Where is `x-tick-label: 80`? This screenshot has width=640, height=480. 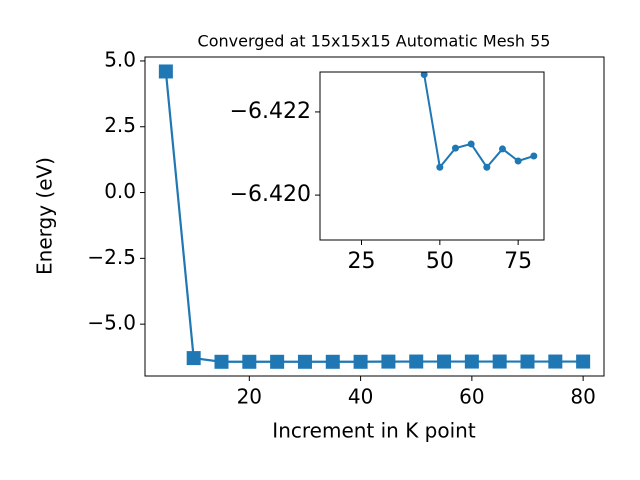
x-tick-label: 80 is located at coordinates (582, 397).